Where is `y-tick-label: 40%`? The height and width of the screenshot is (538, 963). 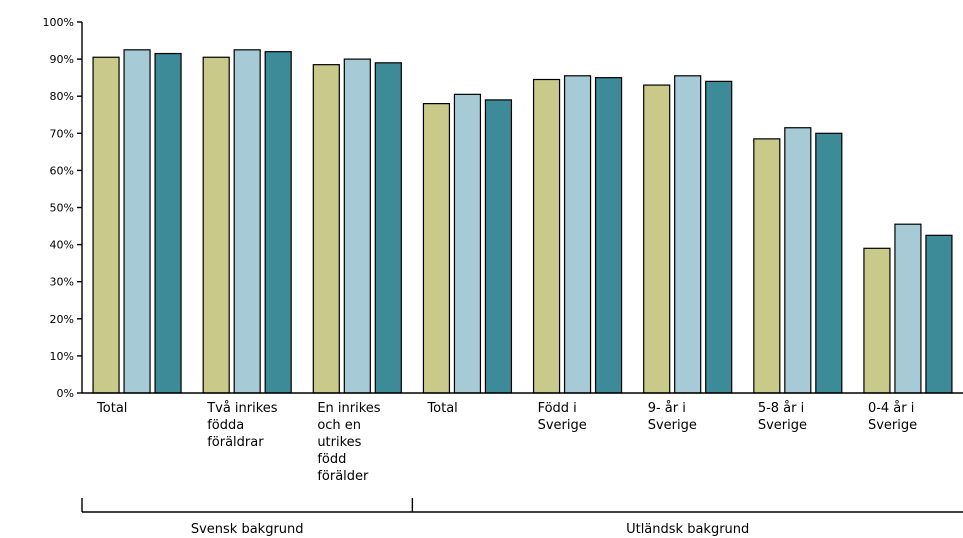 y-tick-label: 40% is located at coordinates (62, 245).